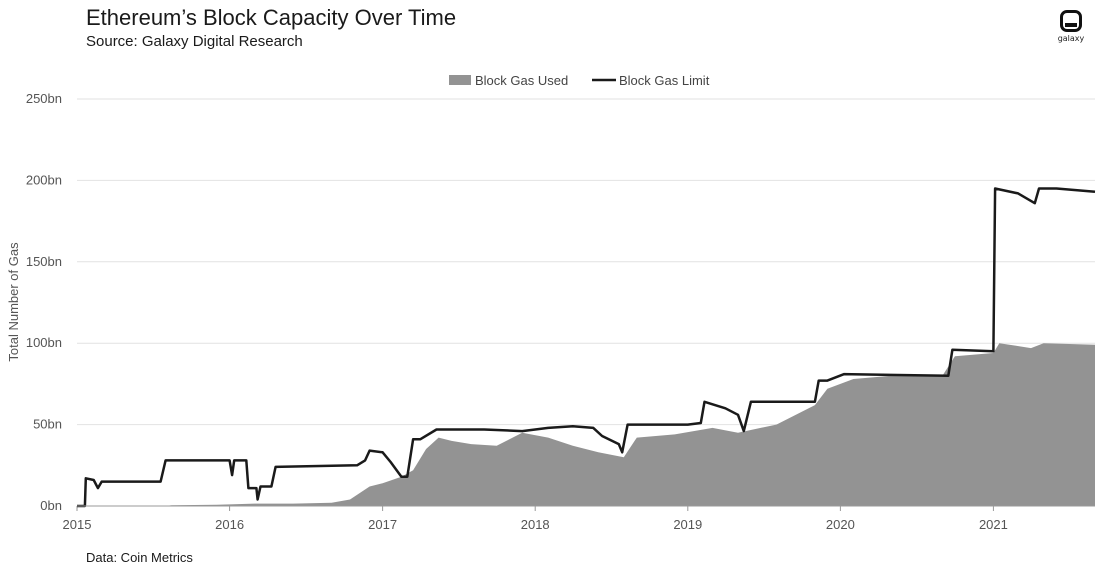 The height and width of the screenshot is (573, 1100). I want to click on galaxy-logo-icon, so click(1071, 21).